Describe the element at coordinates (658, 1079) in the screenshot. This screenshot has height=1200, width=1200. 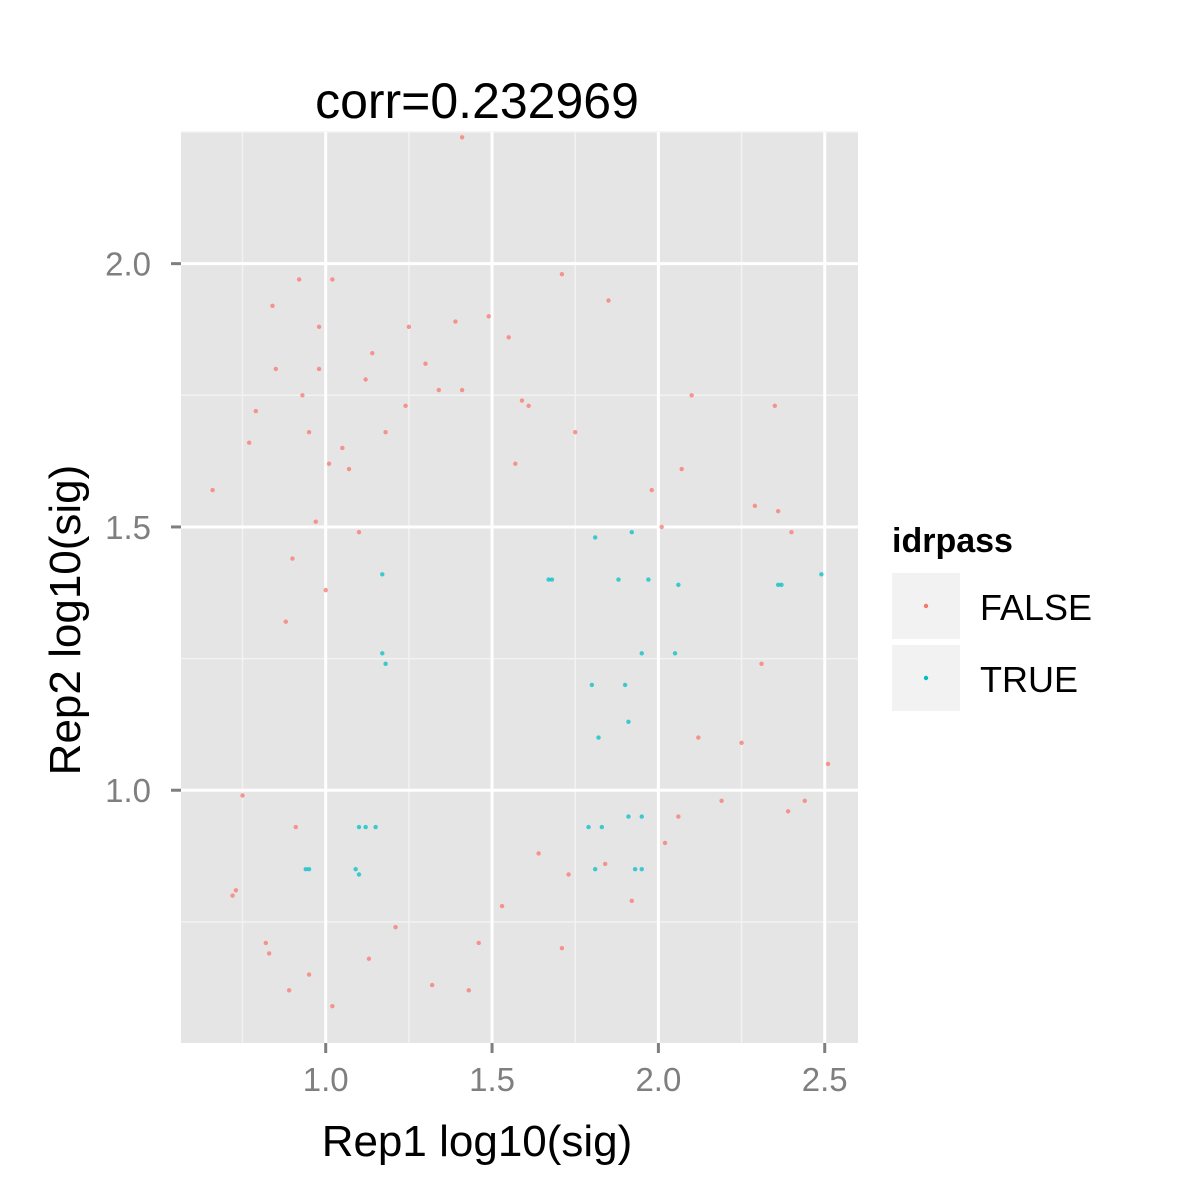
I see `x-tick-label-2: 2.0` at that location.